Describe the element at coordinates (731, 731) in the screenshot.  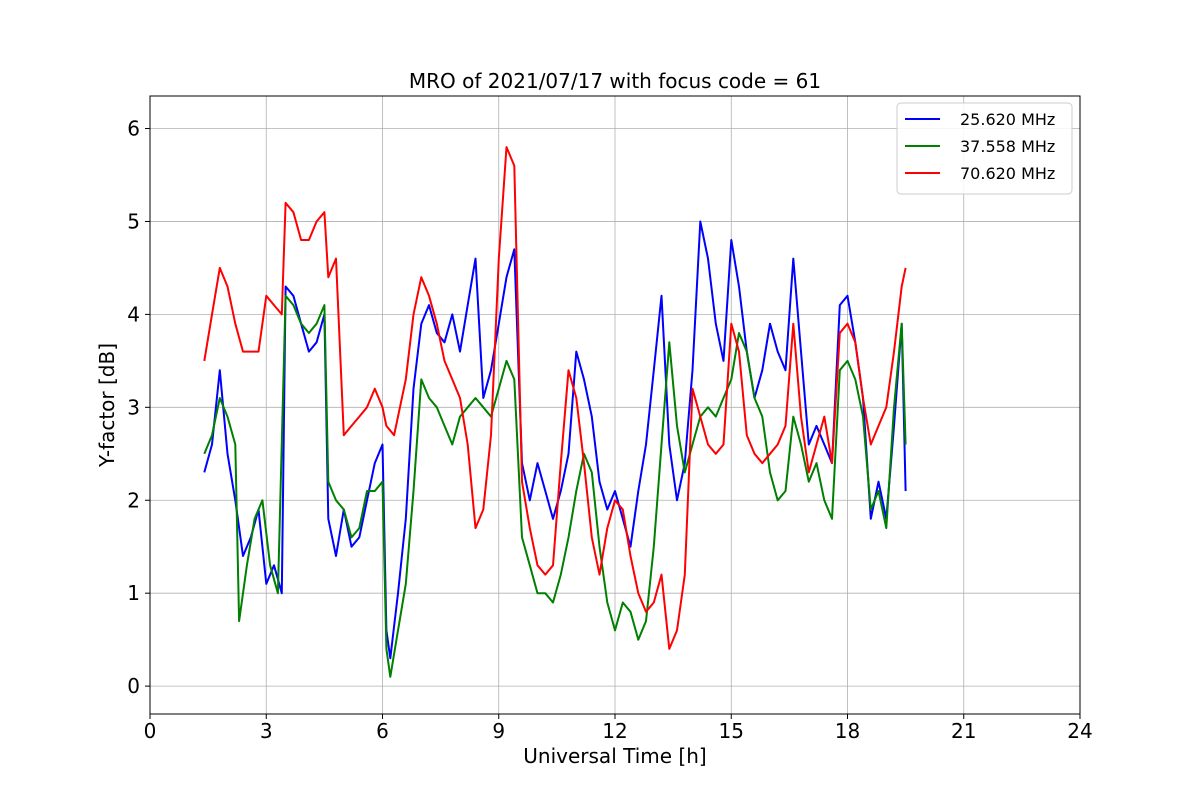
I see `x-tick-label: 15` at that location.